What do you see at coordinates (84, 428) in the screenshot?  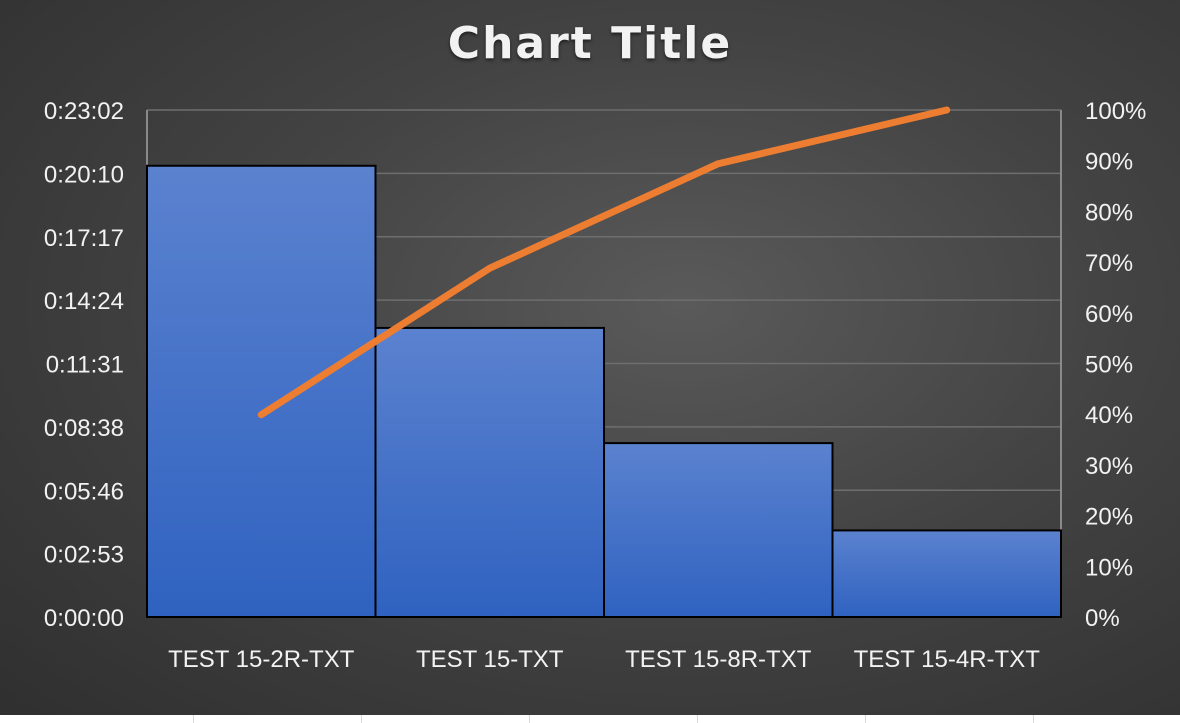 I see `y-left-tick-label: 0:08:38` at bounding box center [84, 428].